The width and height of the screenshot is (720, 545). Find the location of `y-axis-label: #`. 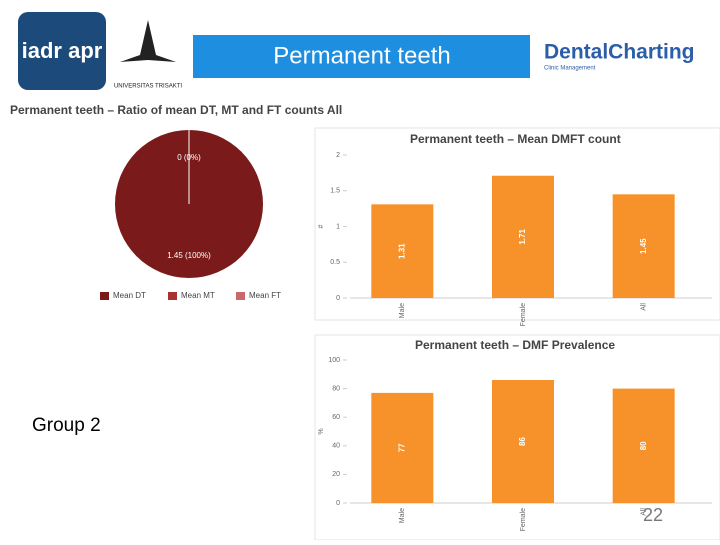

y-axis-label: # is located at coordinates (321, 226).